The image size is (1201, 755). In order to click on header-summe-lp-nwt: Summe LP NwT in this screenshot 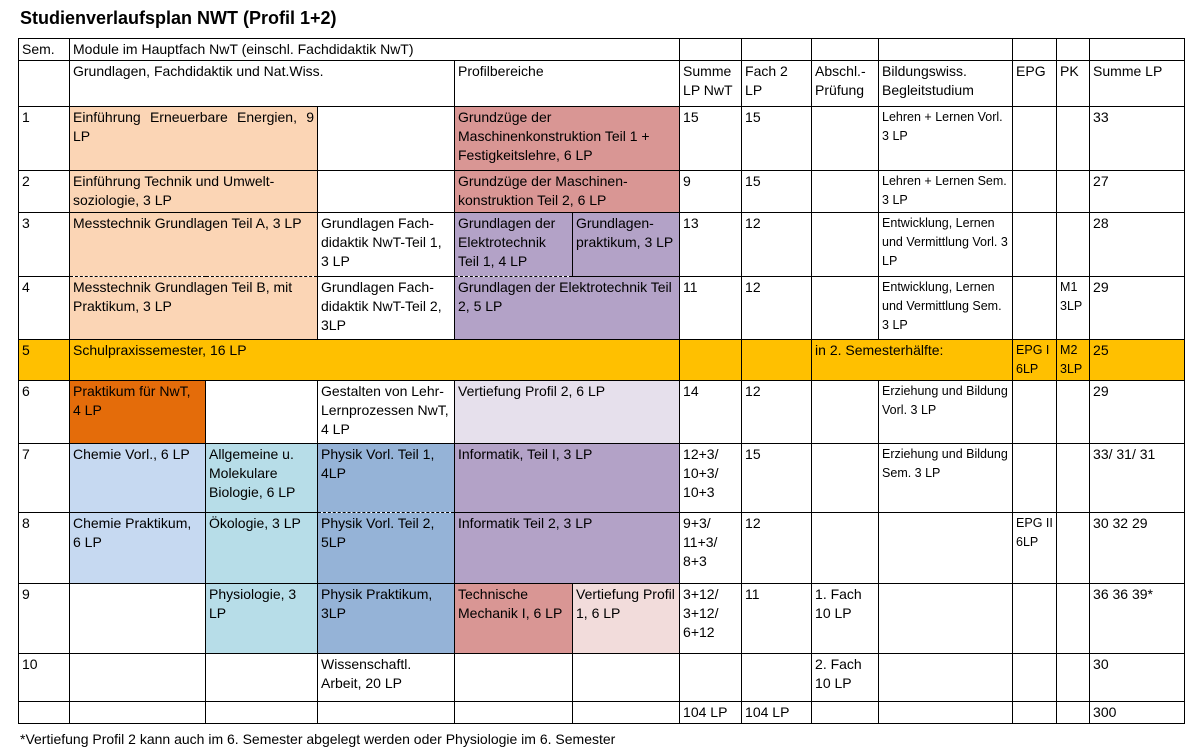, I will do `click(711, 83)`.